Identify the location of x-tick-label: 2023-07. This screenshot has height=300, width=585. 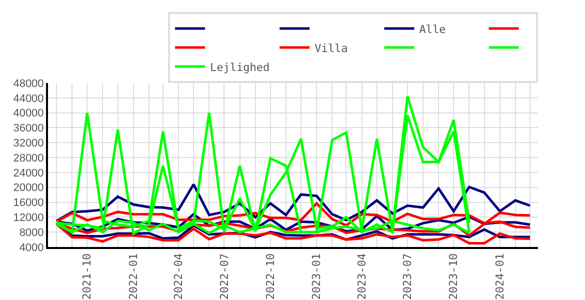
(407, 276).